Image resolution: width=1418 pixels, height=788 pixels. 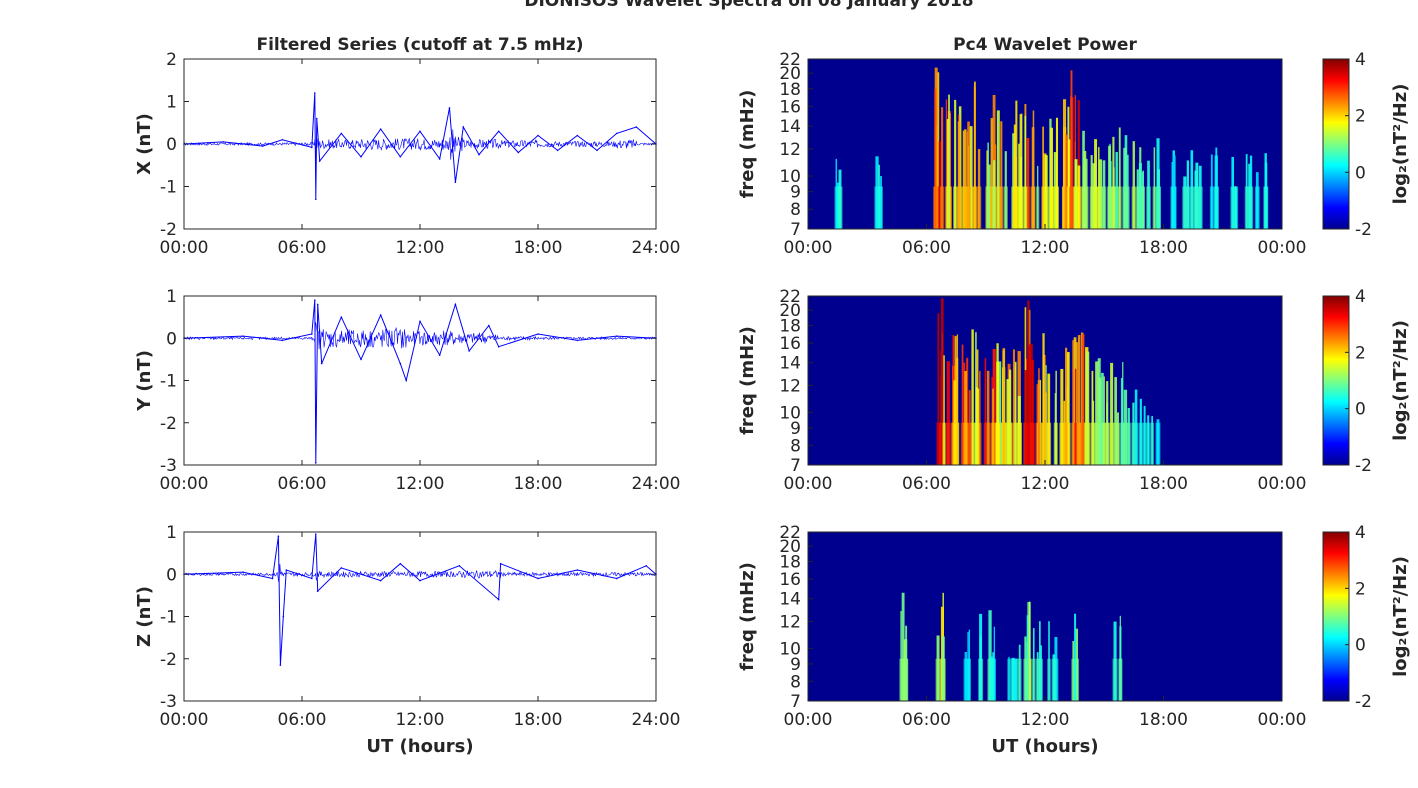 What do you see at coordinates (790, 74) in the screenshot?
I see `y-tick-label: 20` at bounding box center [790, 74].